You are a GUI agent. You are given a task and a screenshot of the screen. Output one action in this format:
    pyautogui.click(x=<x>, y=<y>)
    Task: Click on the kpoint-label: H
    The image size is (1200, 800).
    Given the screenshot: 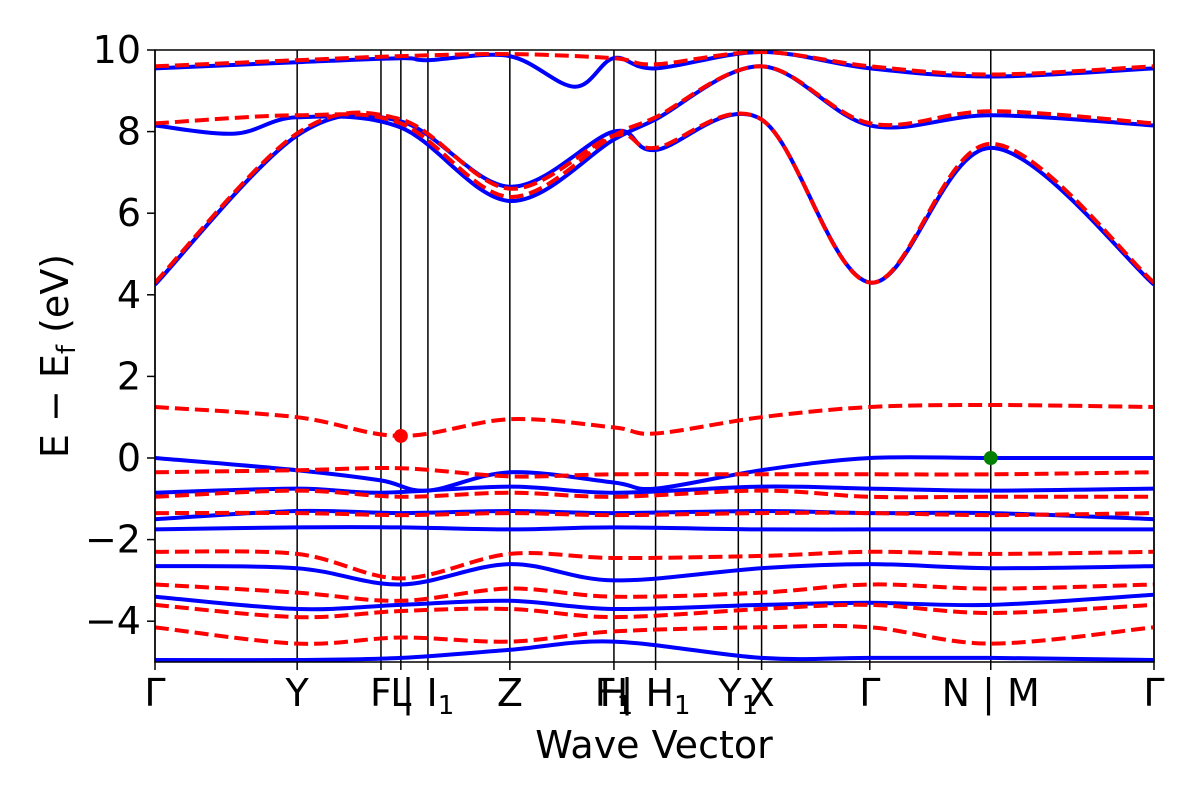 What is the action you would take?
    pyautogui.click(x=614, y=693)
    